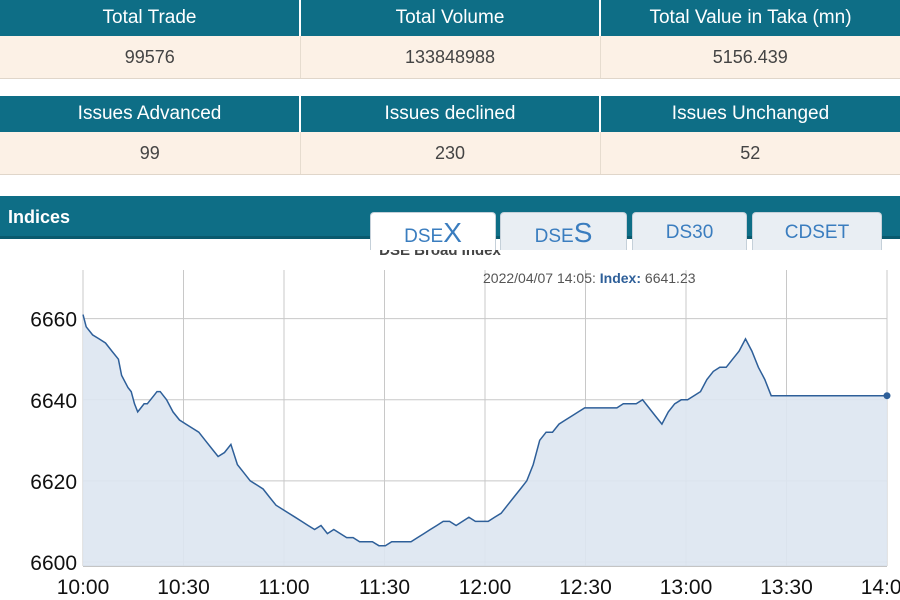 The height and width of the screenshot is (600, 900). I want to click on header-issues-declined: Issues declined, so click(450, 114).